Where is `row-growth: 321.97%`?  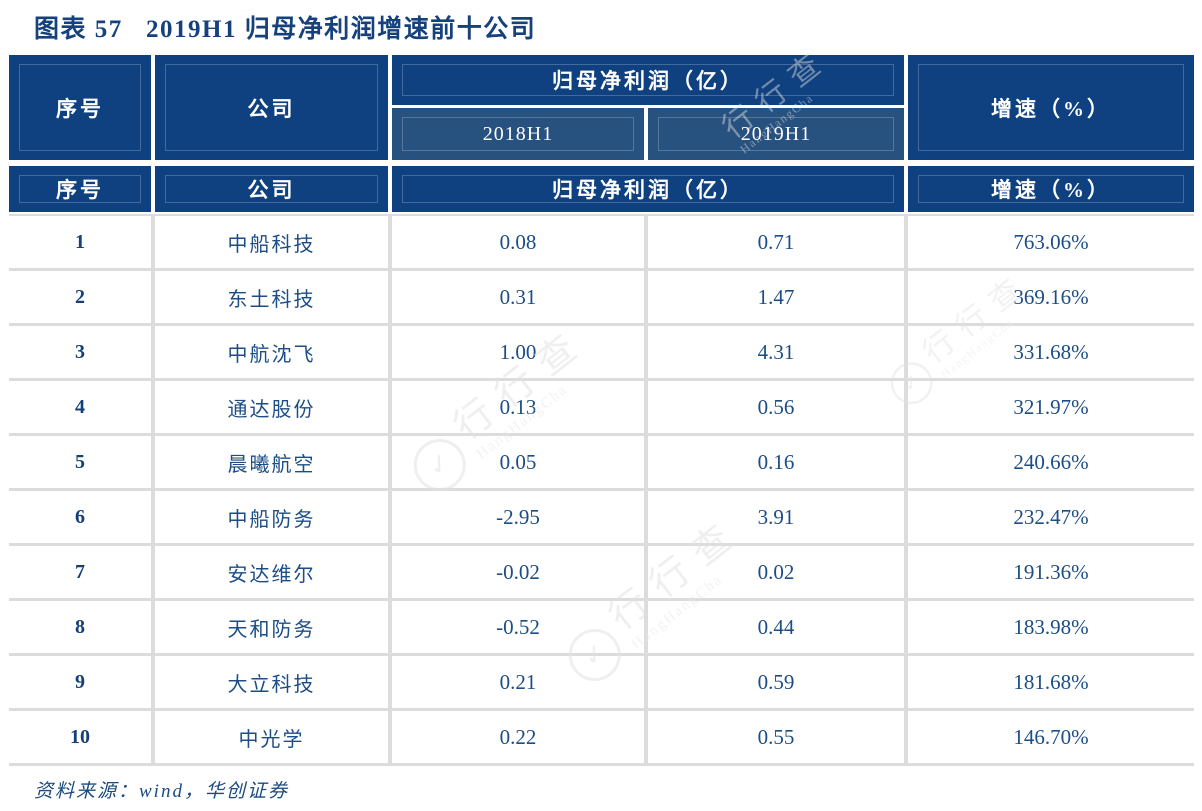 row-growth: 321.97% is located at coordinates (1051, 407).